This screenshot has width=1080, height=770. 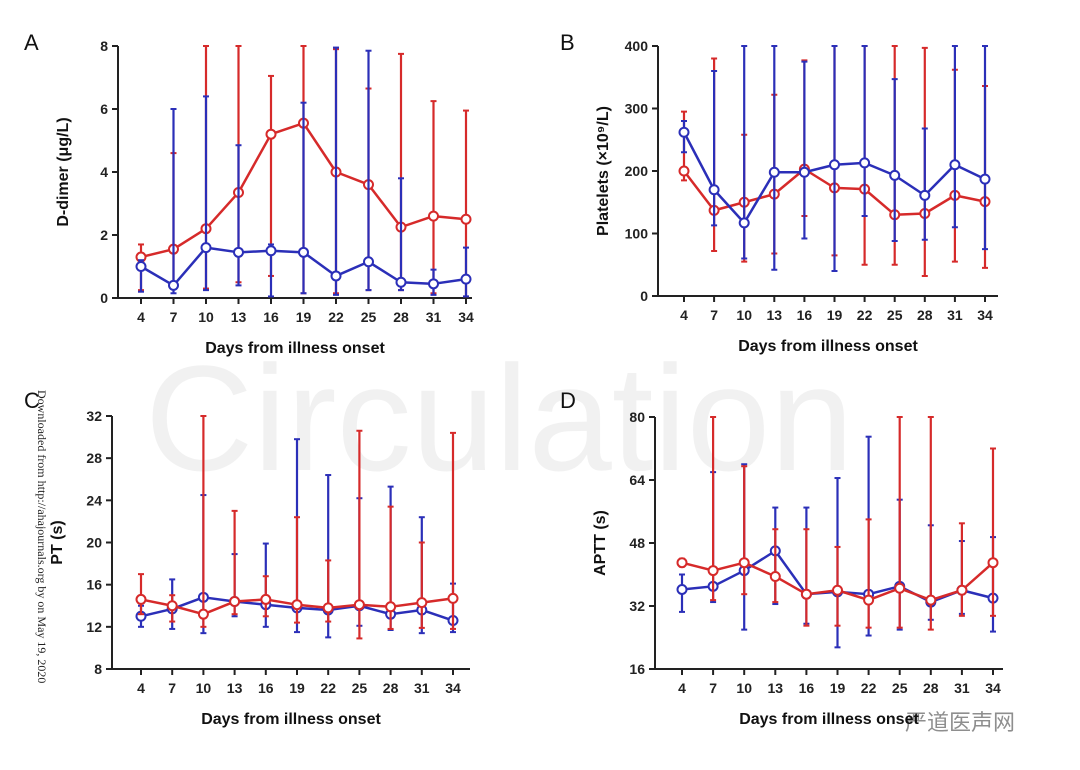 I want to click on y-tick-label: 64, so click(x=637, y=480).